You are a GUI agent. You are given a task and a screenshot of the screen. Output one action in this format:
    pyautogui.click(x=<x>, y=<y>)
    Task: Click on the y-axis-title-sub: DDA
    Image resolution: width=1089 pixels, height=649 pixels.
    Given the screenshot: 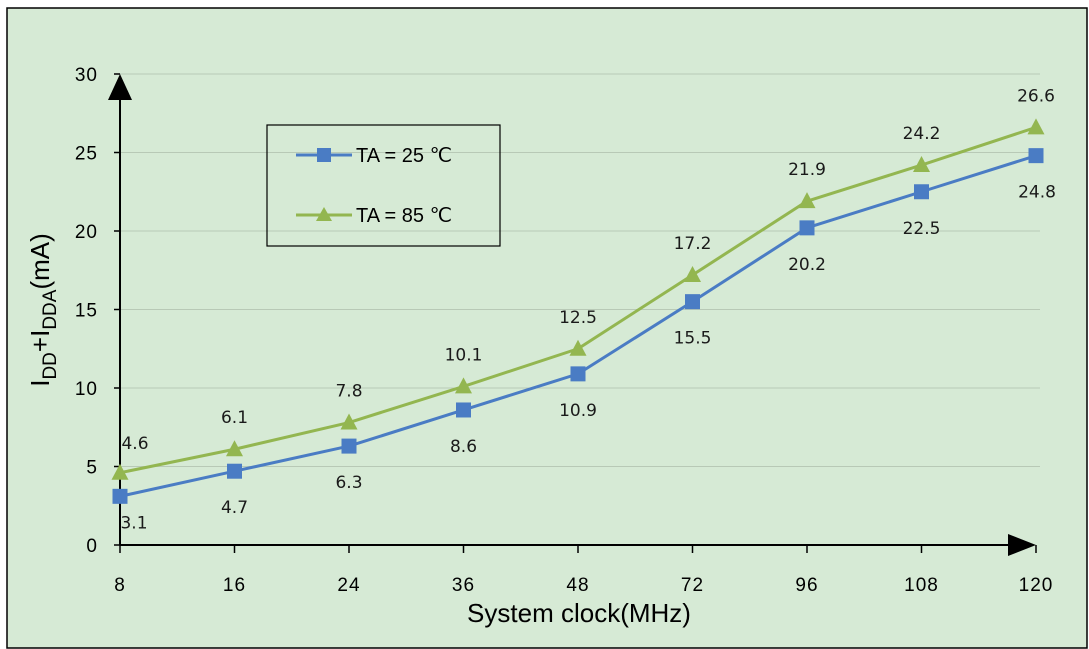 What is the action you would take?
    pyautogui.click(x=50, y=309)
    